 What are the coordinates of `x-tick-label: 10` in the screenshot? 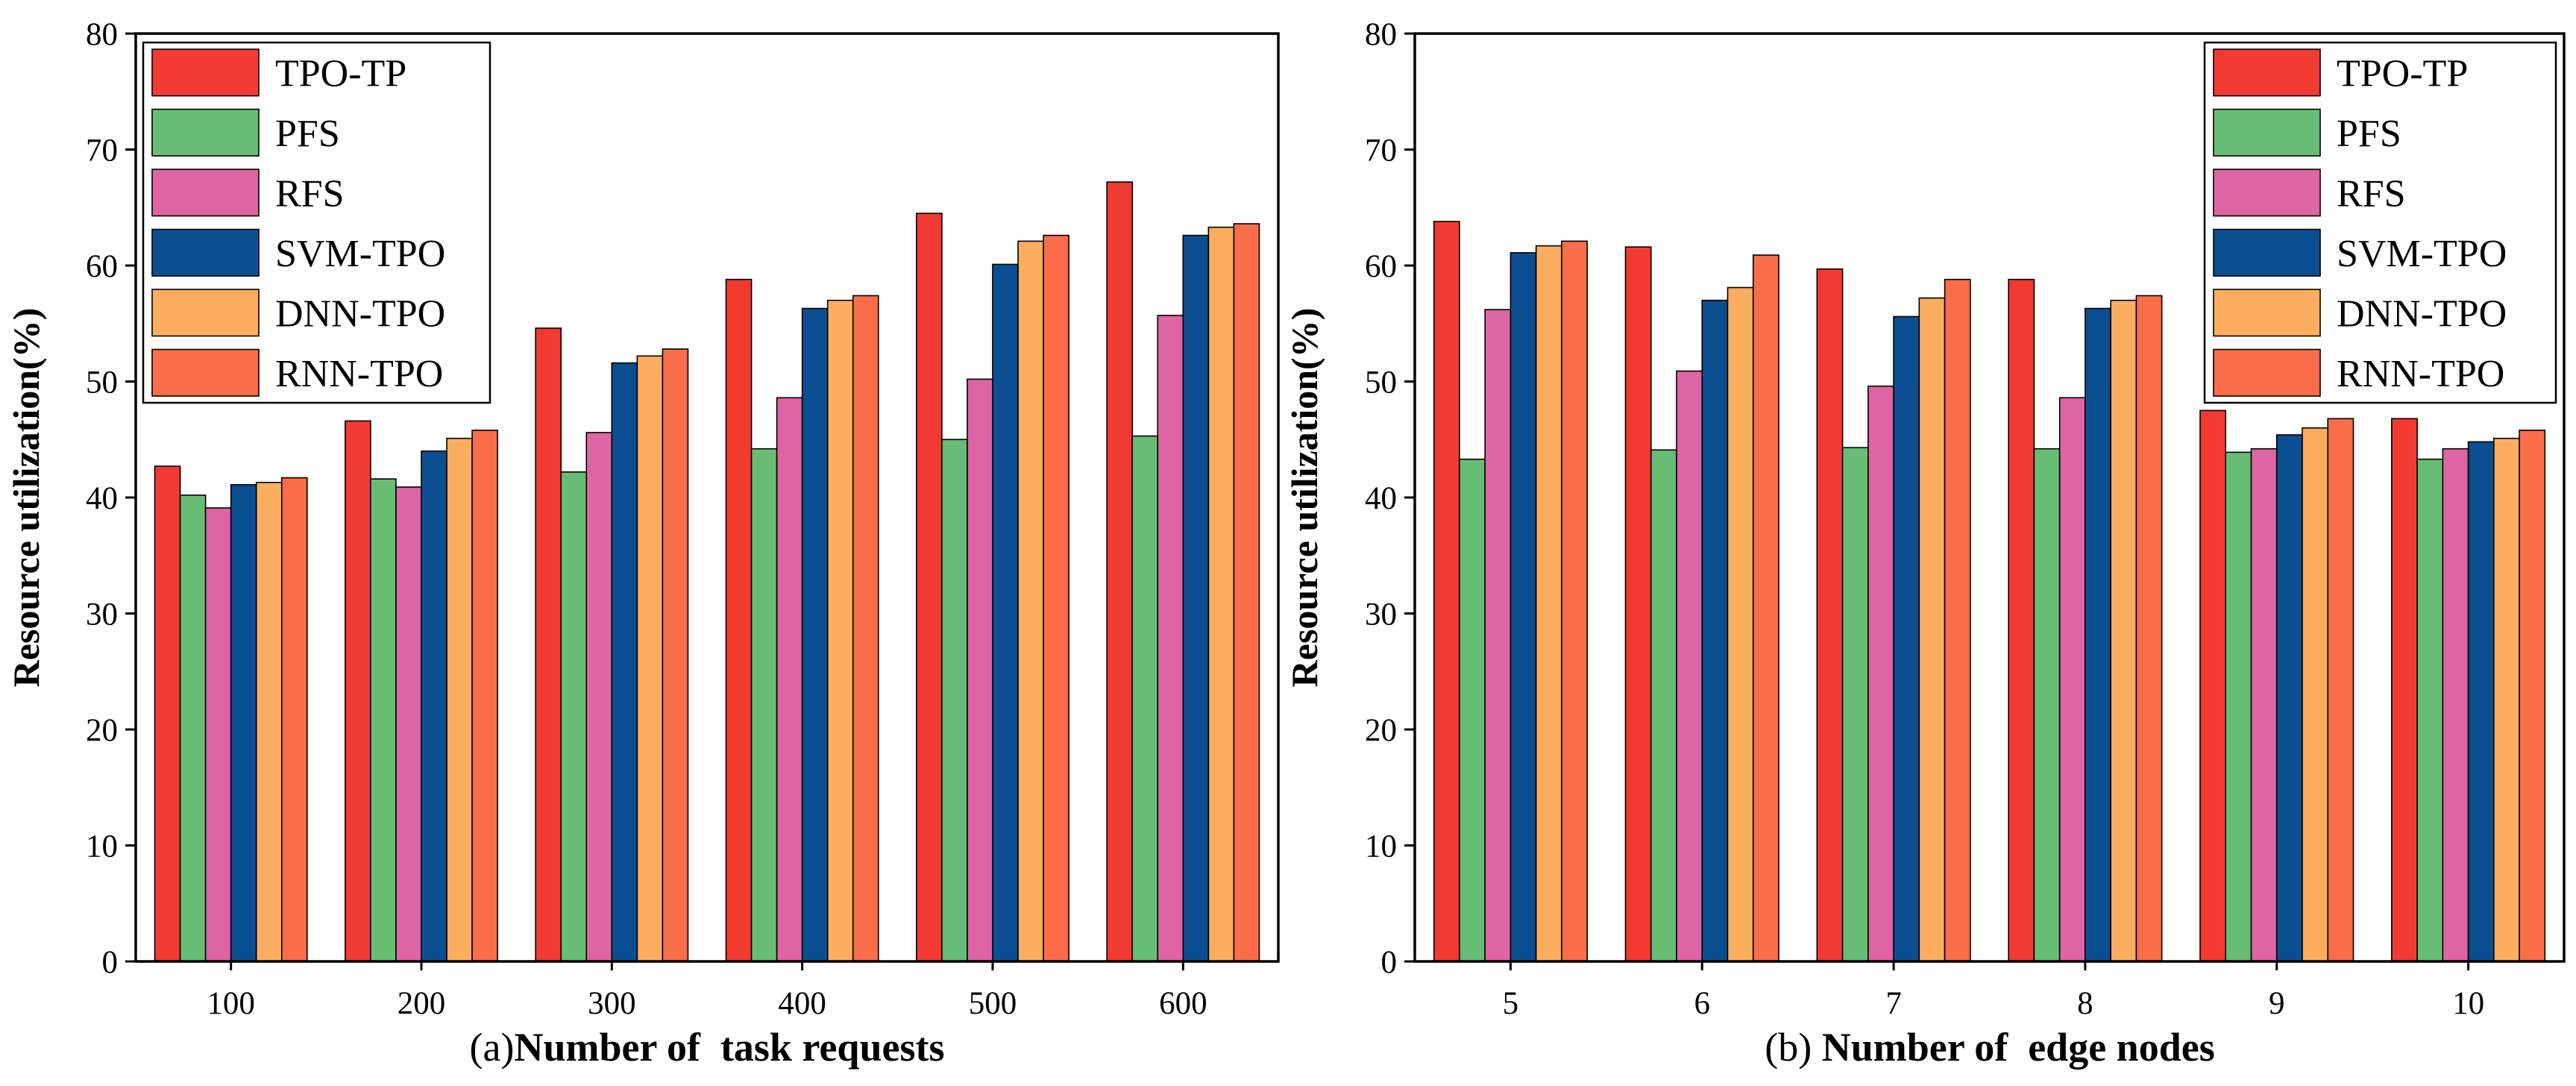 It's located at (2468, 1003).